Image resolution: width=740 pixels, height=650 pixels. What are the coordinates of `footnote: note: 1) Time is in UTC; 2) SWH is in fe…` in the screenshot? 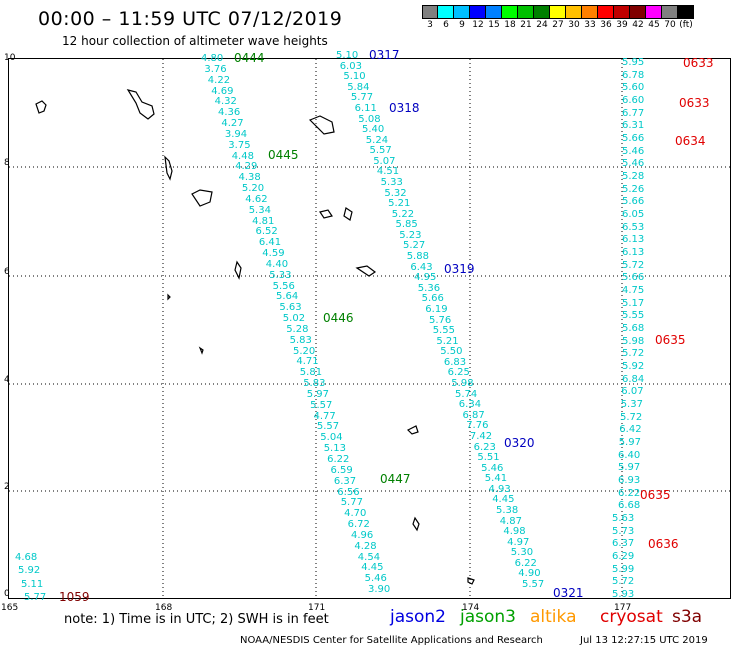 It's located at (196, 619).